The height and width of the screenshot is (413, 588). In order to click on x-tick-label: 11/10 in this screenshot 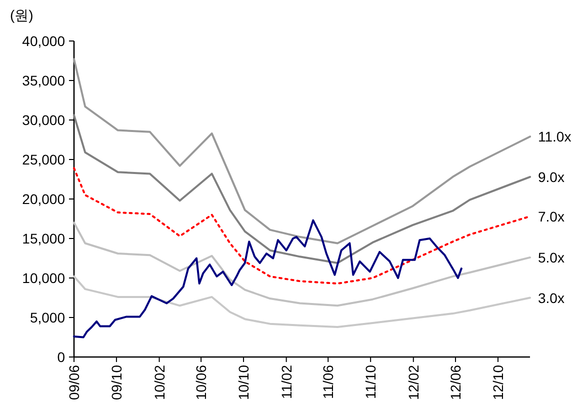, I will do `click(370, 381)`.